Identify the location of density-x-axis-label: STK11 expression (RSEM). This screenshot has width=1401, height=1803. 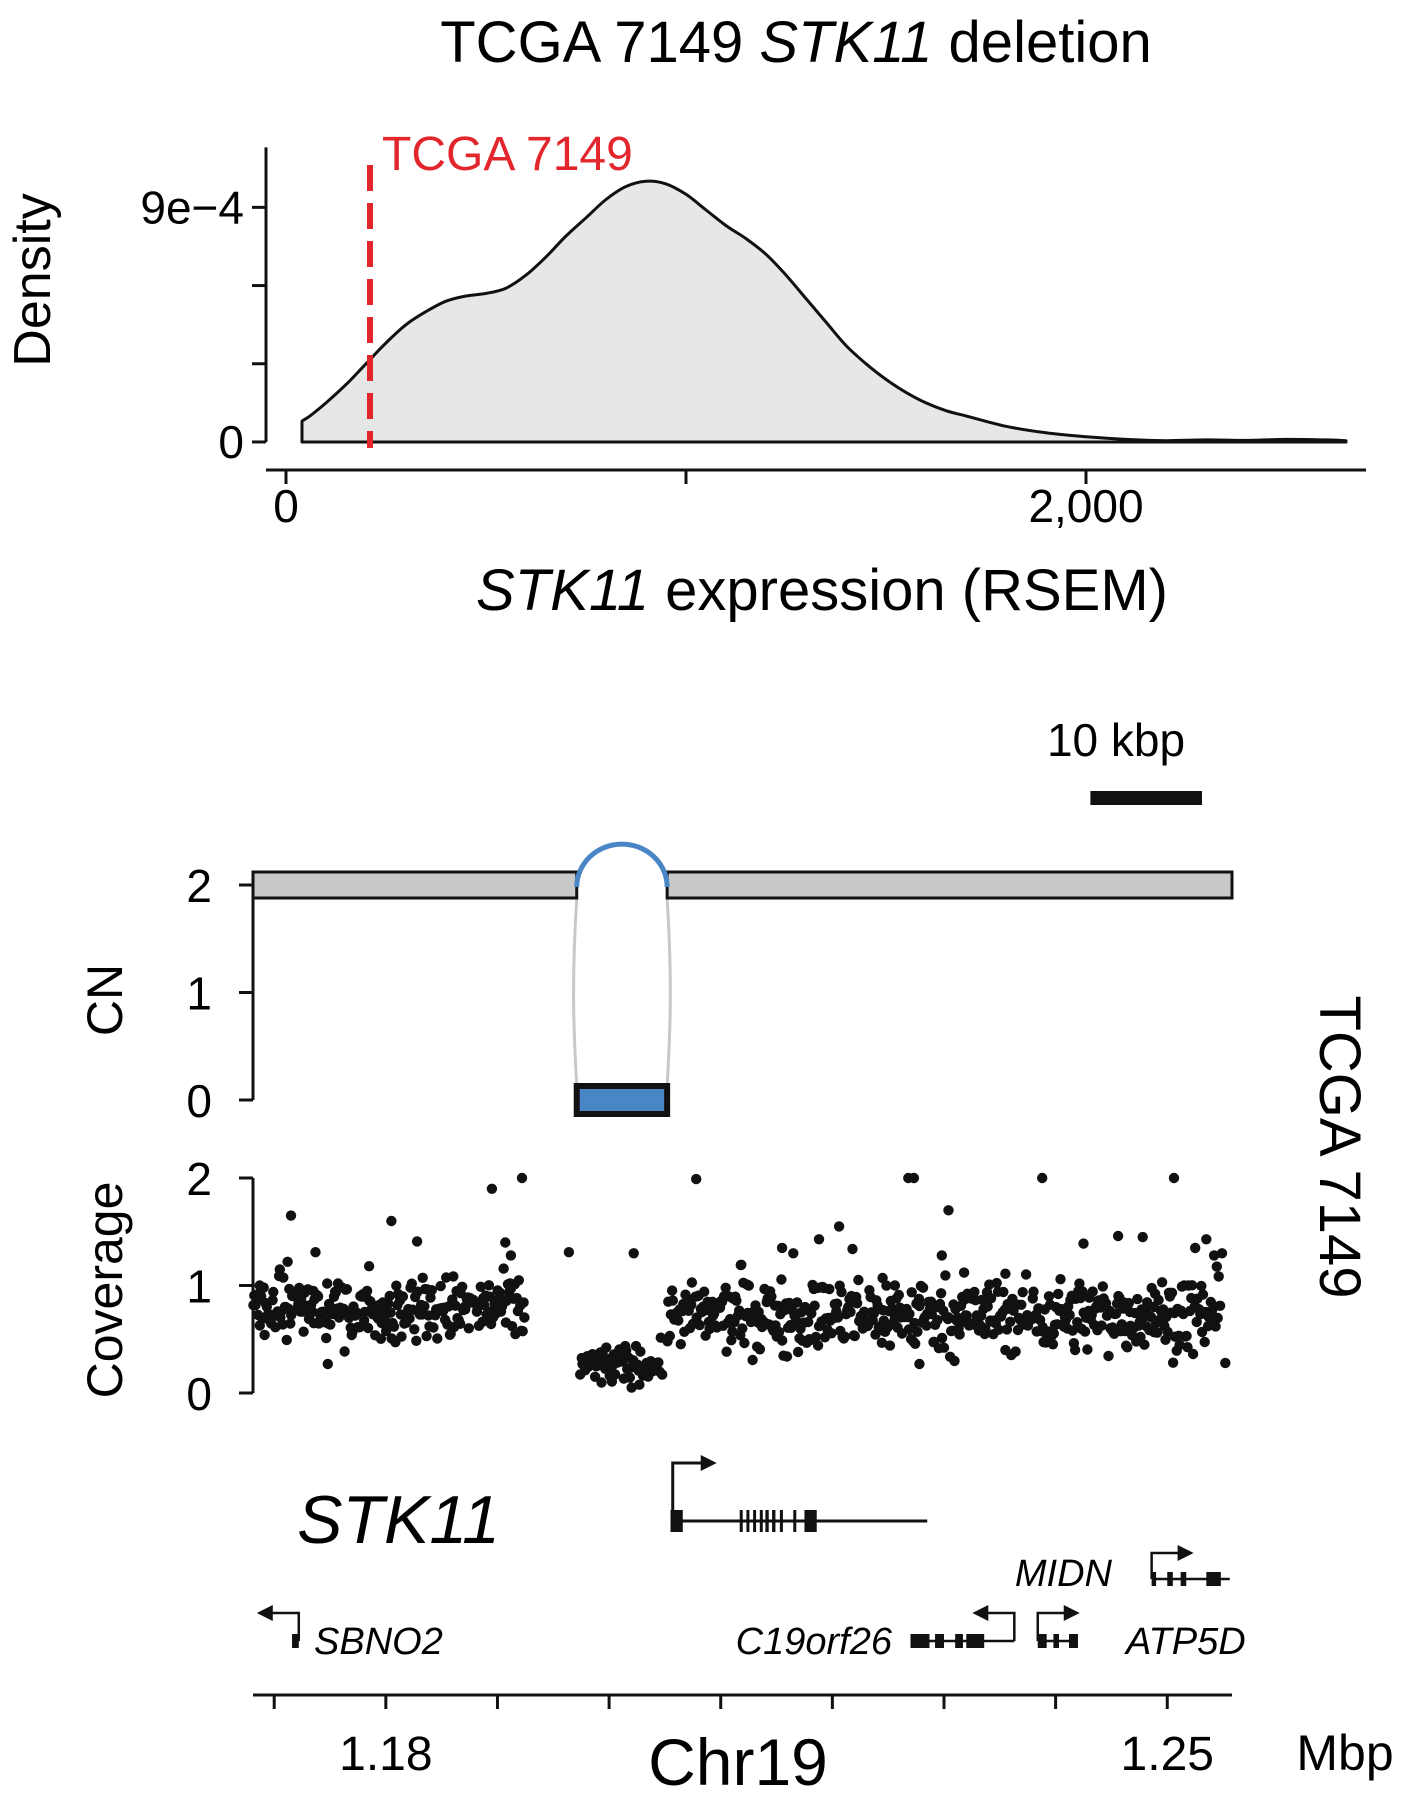
(822, 590).